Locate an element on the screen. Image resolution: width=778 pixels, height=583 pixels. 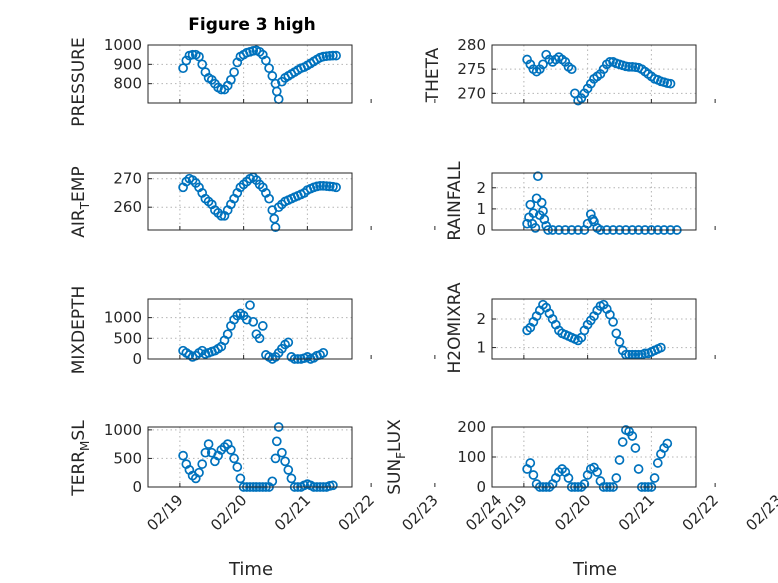
theta-panel: 270 275 280 is located at coordinates (586, 71).